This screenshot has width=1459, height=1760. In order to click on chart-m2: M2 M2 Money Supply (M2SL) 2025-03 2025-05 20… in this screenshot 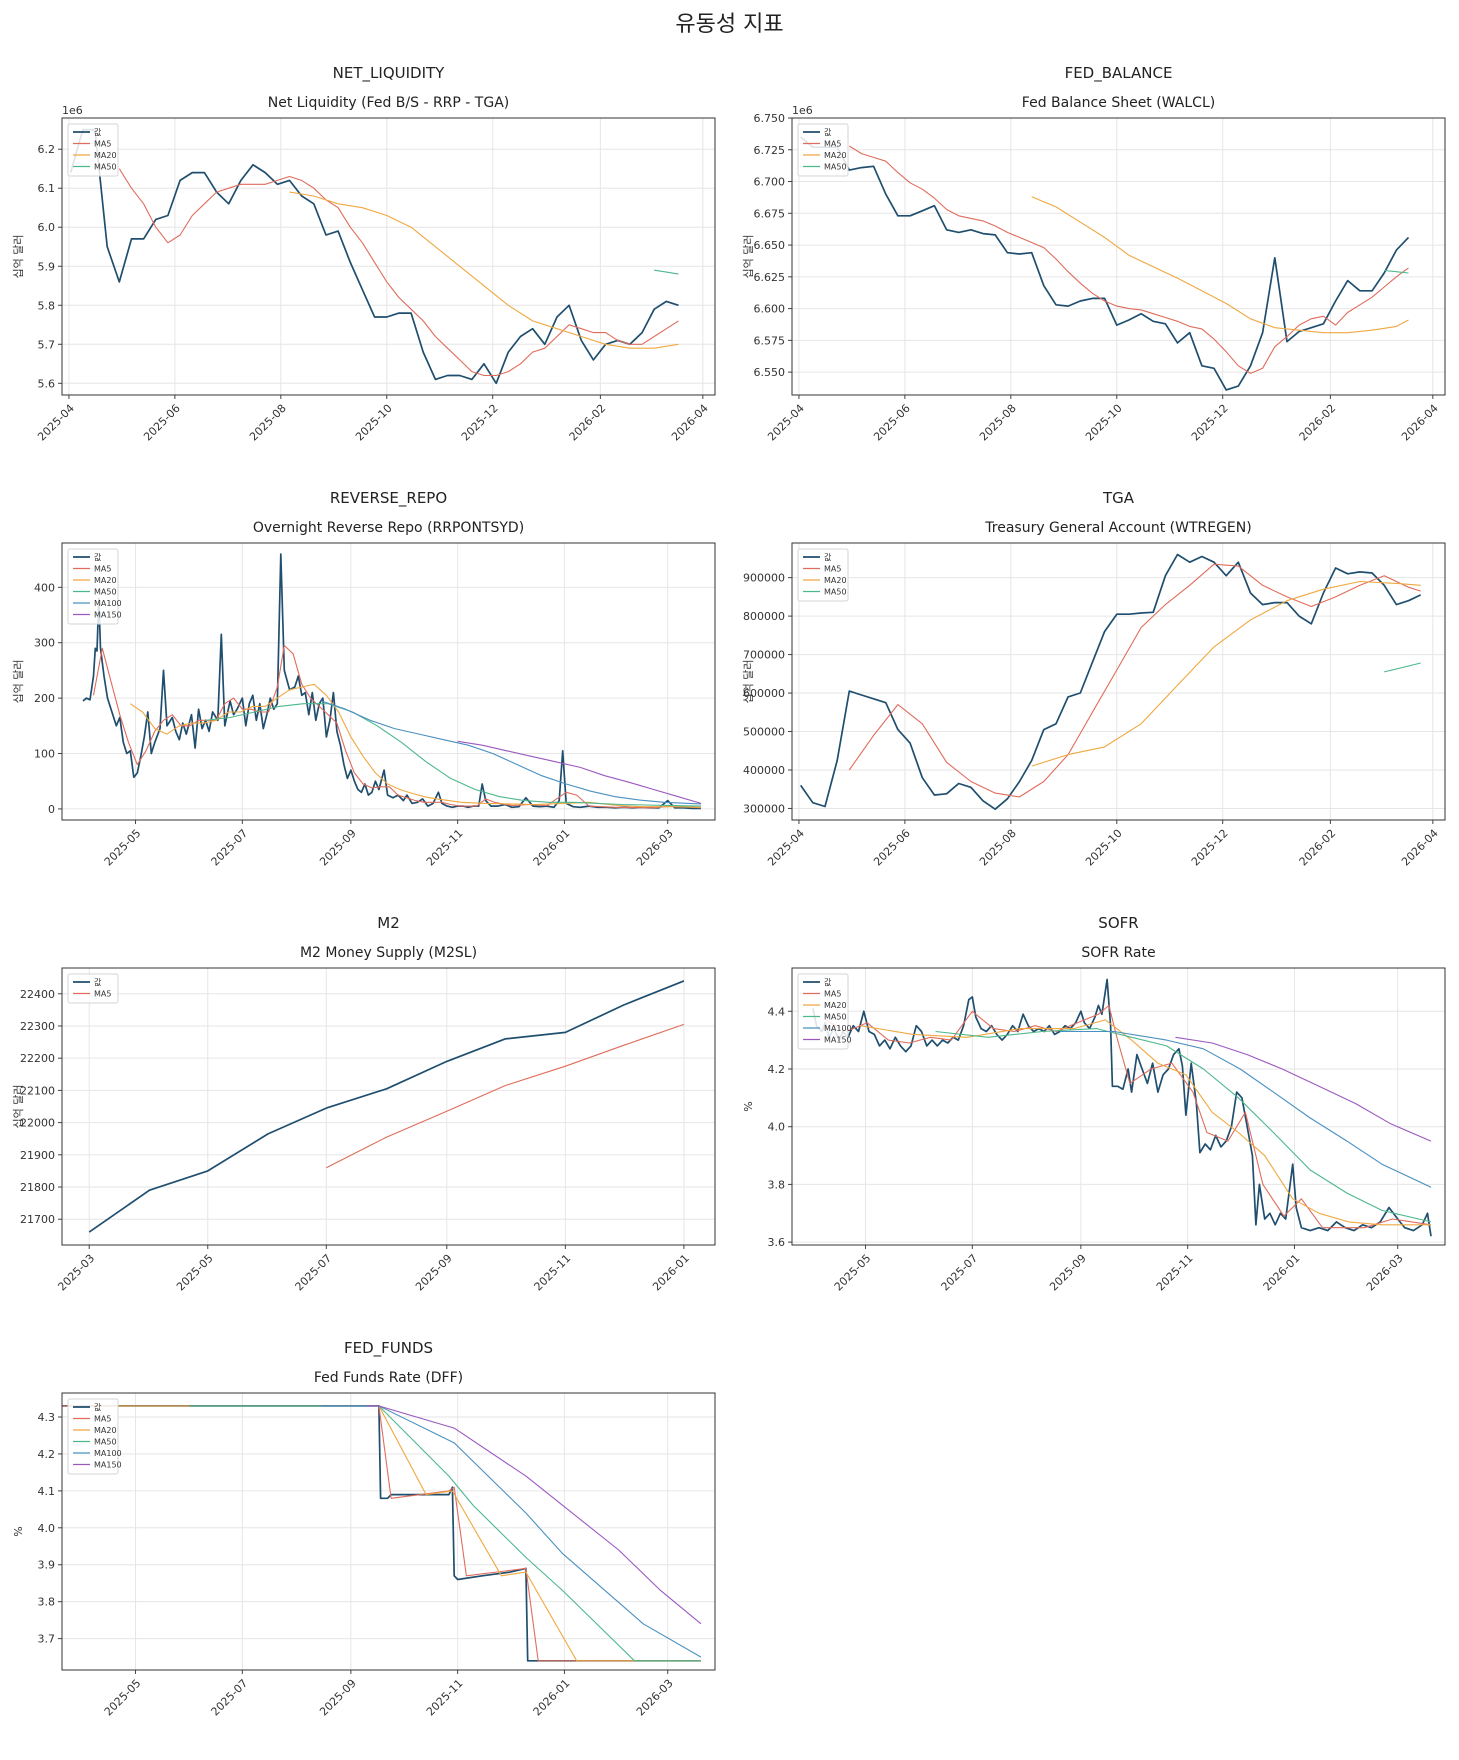, I will do `click(364, 1115)`.